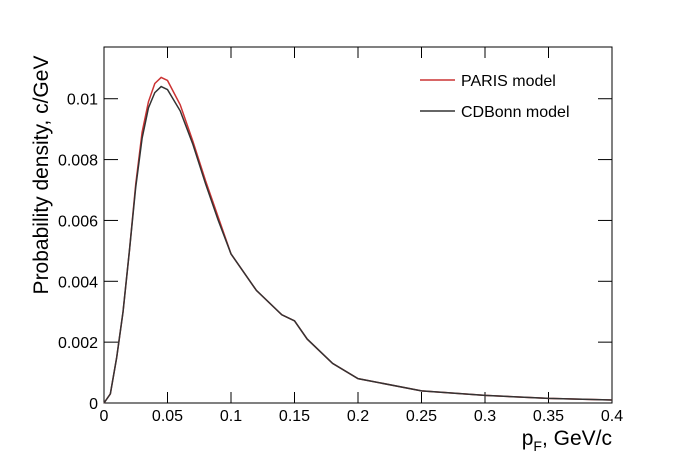  What do you see at coordinates (577, 438) in the screenshot?
I see `x-title-rest: , GeV/c` at bounding box center [577, 438].